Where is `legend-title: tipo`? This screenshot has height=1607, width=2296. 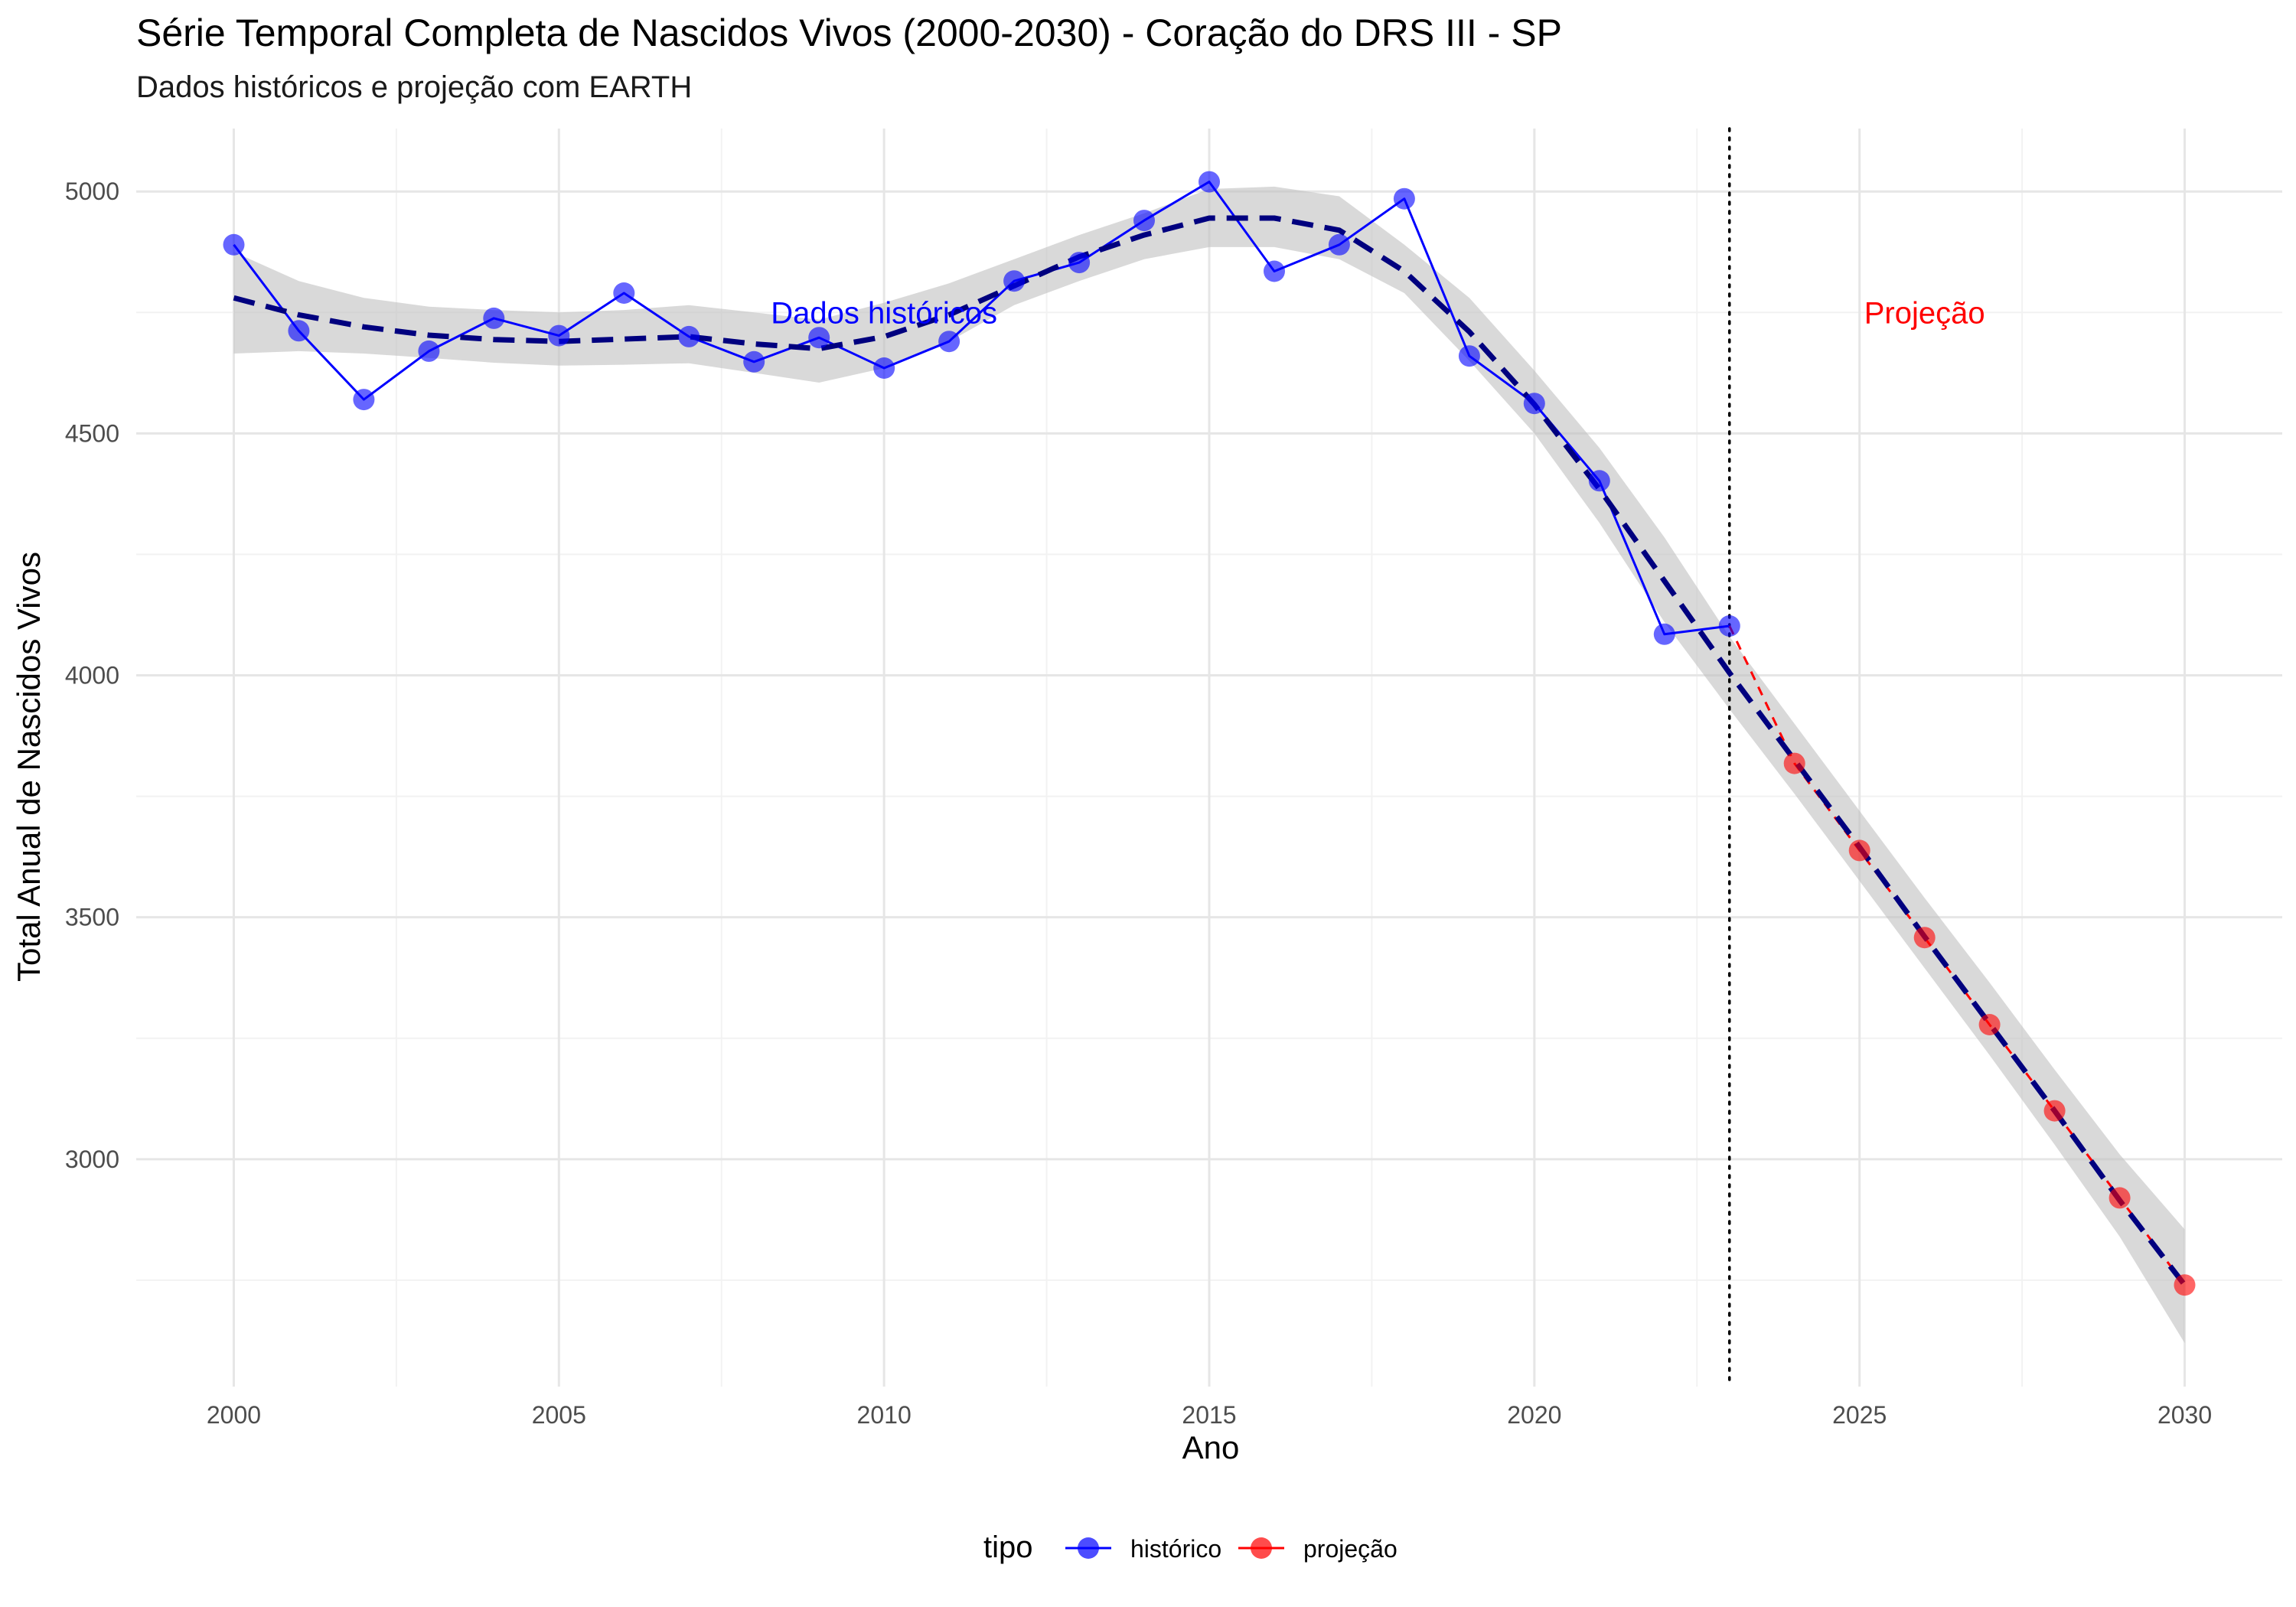 legend-title: tipo is located at coordinates (1008, 1547).